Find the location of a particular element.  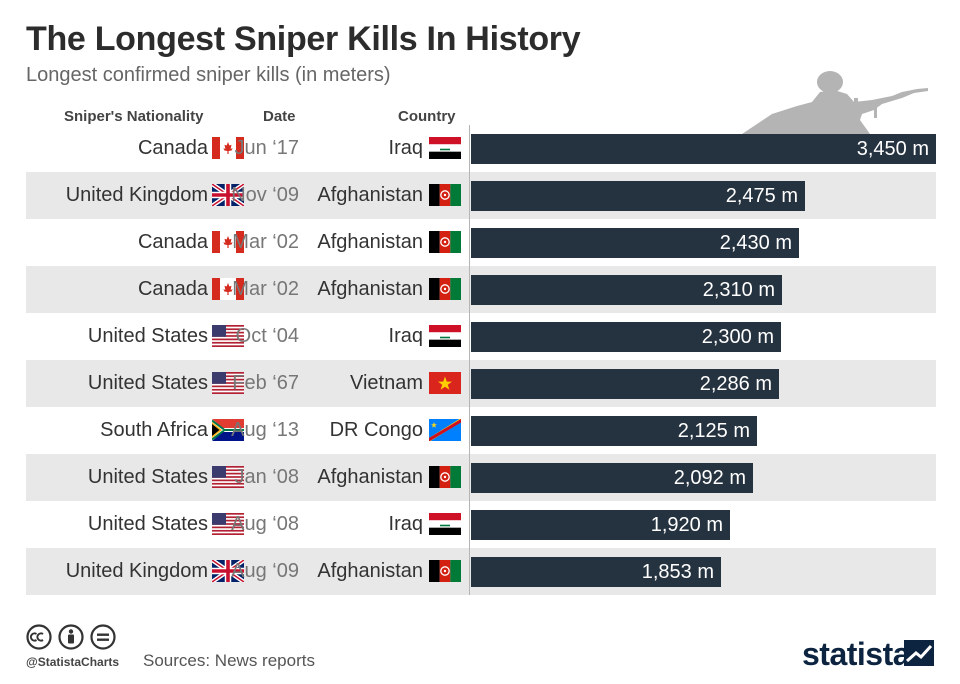

kill-date-label: Aug ‘09 is located at coordinates (265, 571).